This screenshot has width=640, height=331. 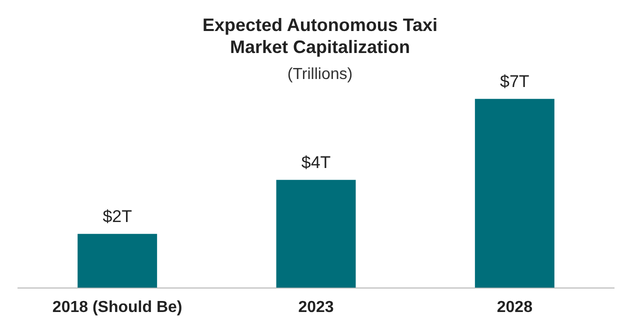 I want to click on data-label: $2T, so click(x=117, y=216).